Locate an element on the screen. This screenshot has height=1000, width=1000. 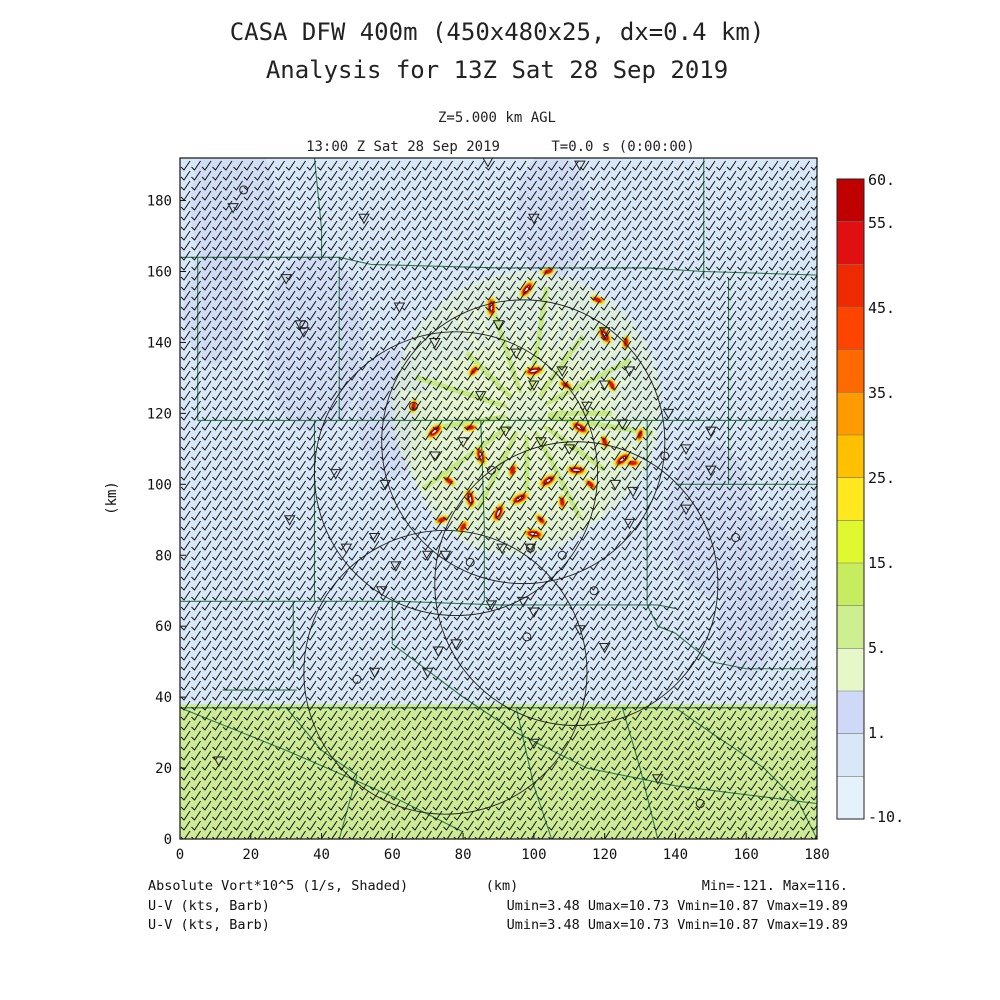
x-tick-label: 100 is located at coordinates (533, 855).